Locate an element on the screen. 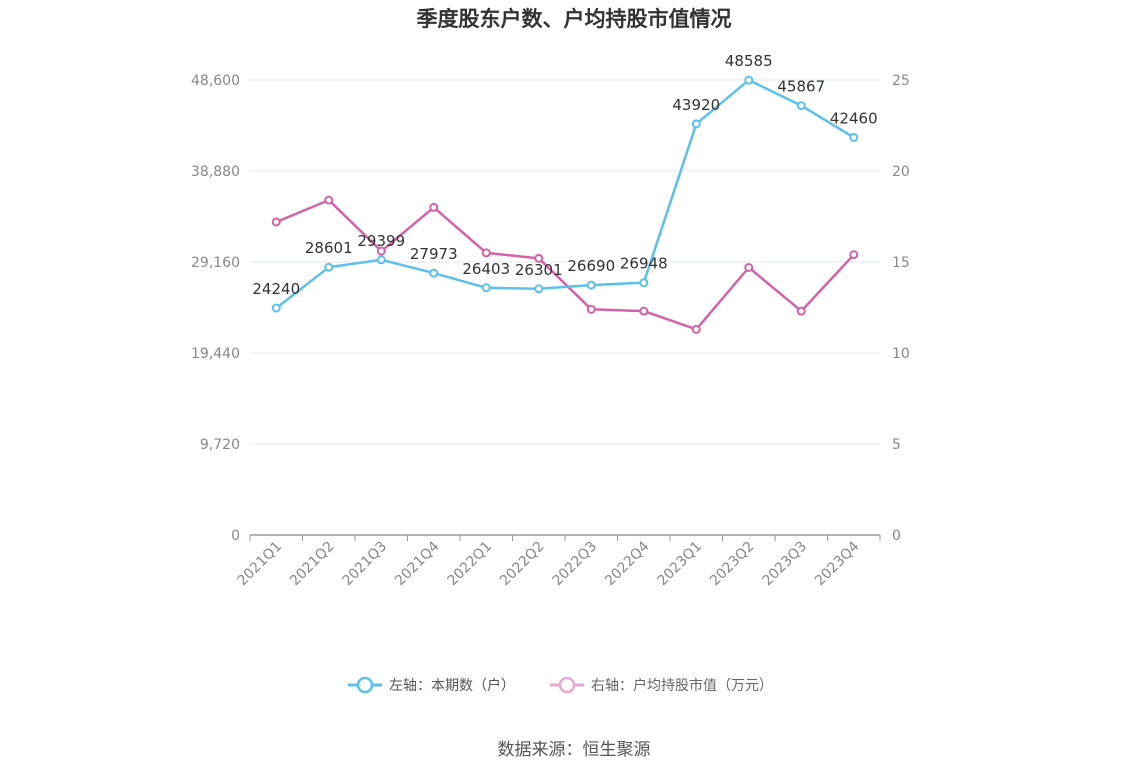 The height and width of the screenshot is (776, 1148). y-left-tick-label: 19,440 is located at coordinates (215, 354).